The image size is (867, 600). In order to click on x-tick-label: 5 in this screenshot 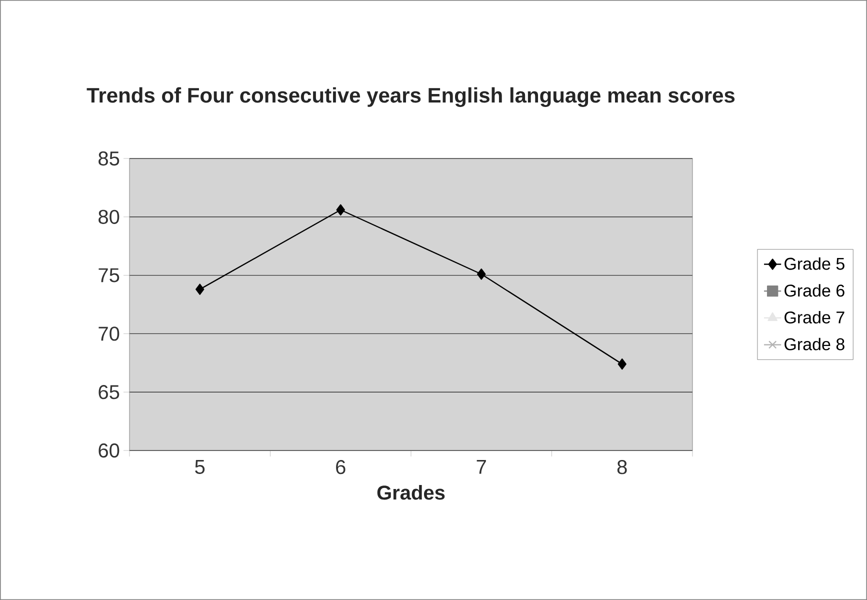, I will do `click(200, 467)`.